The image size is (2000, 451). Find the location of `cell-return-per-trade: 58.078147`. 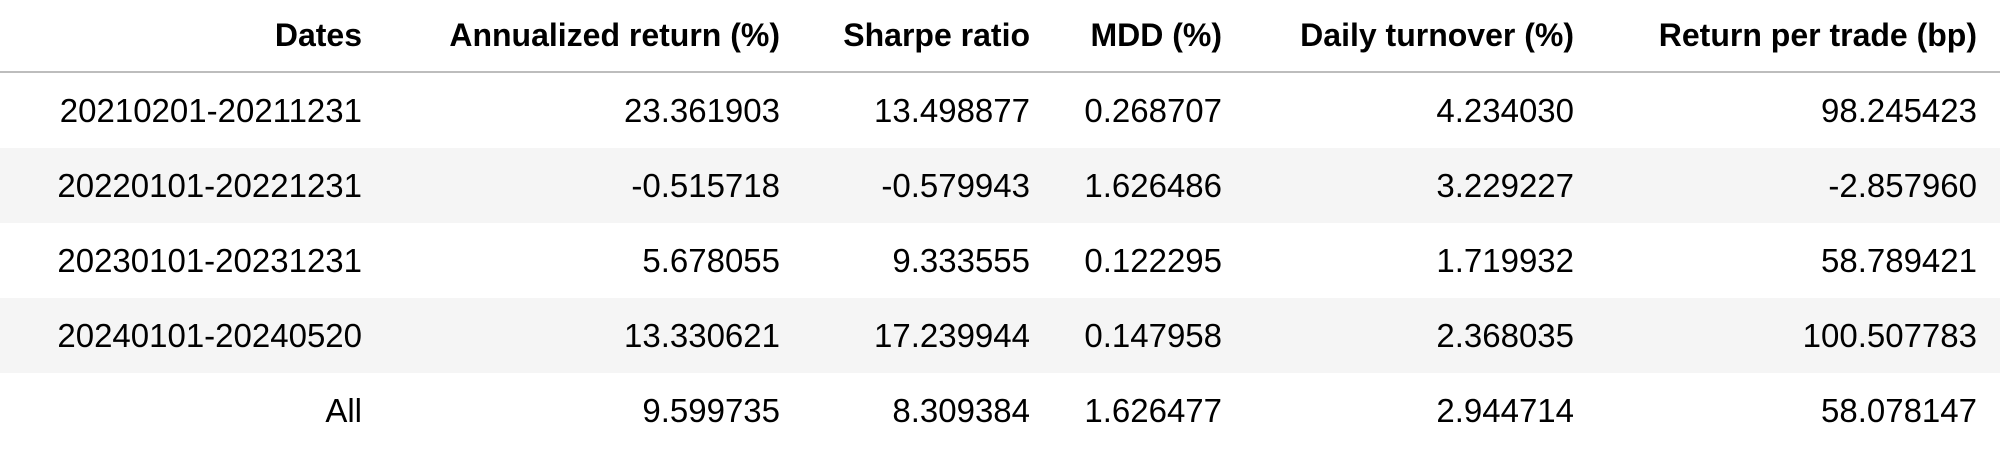

cell-return-per-trade: 58.078147 is located at coordinates (1899, 410).